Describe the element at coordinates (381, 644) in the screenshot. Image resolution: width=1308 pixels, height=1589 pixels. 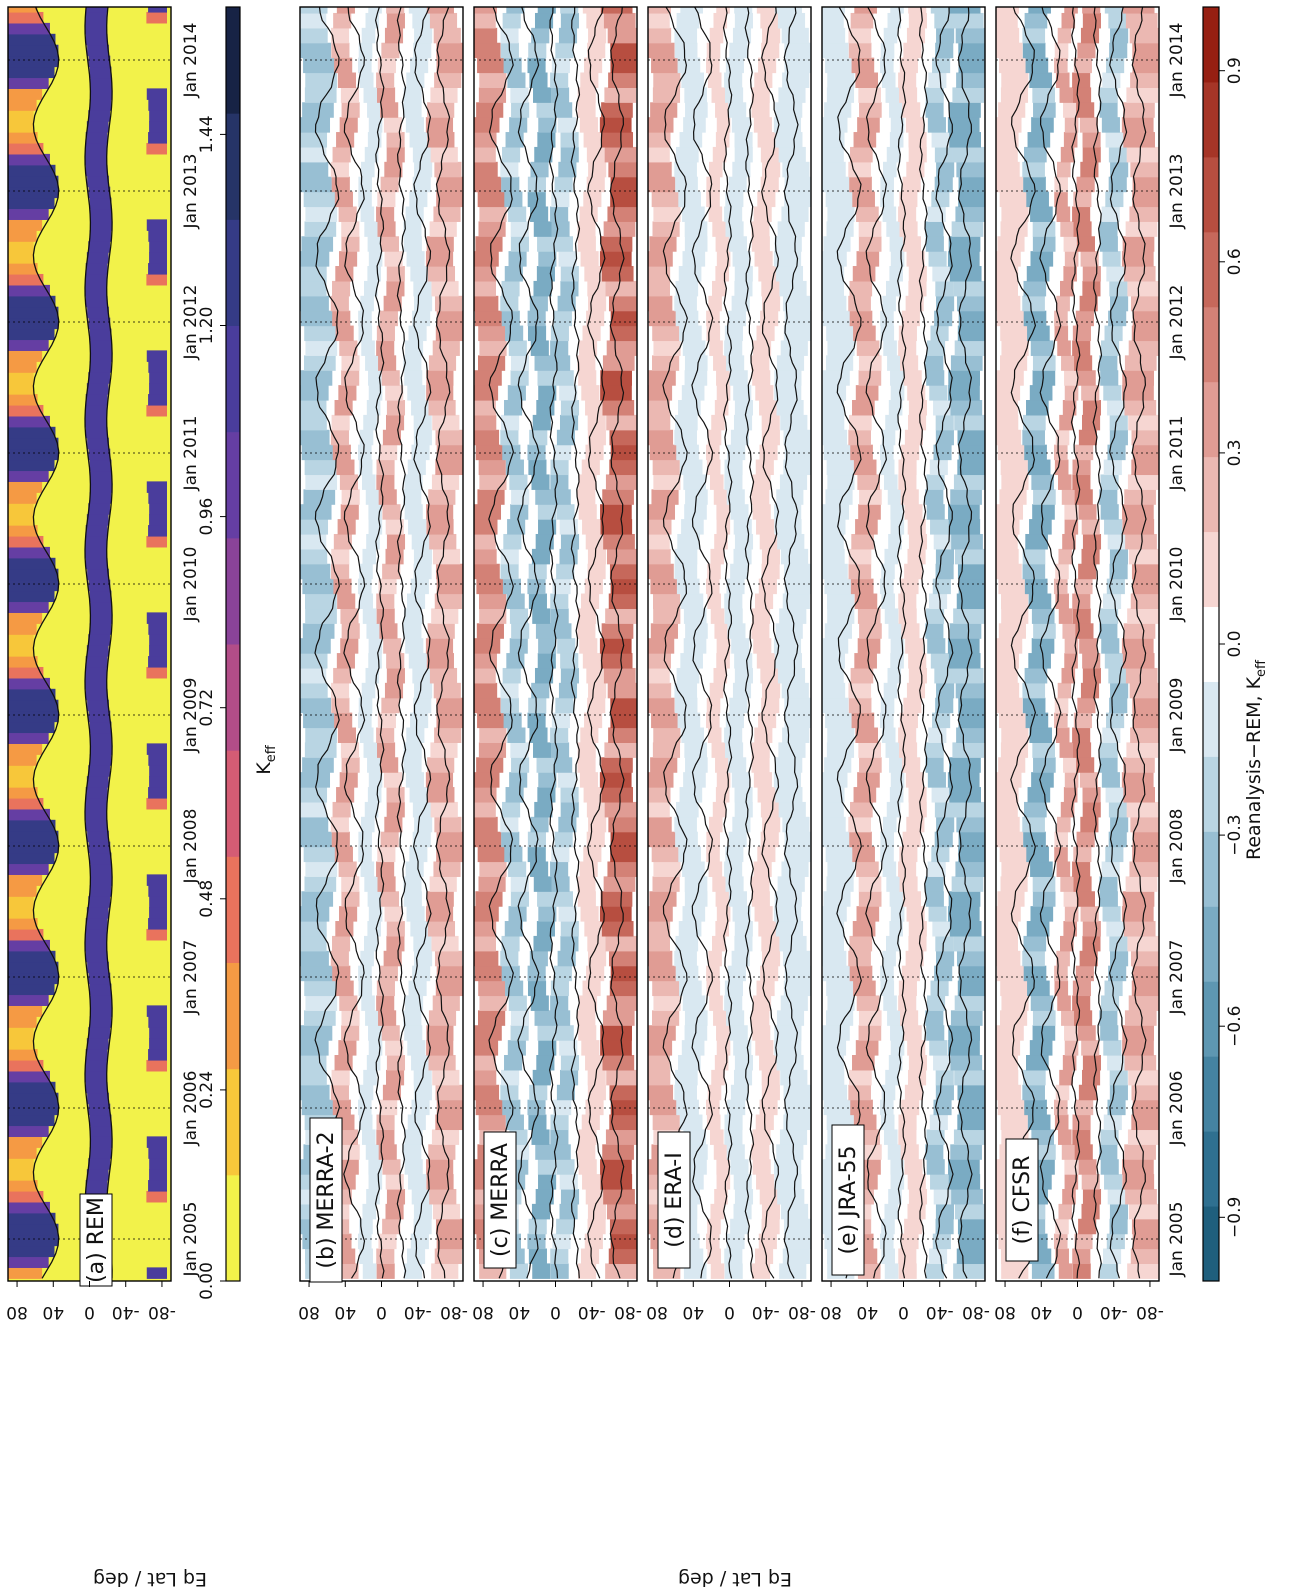
I see `panel-b-heatmap` at that location.